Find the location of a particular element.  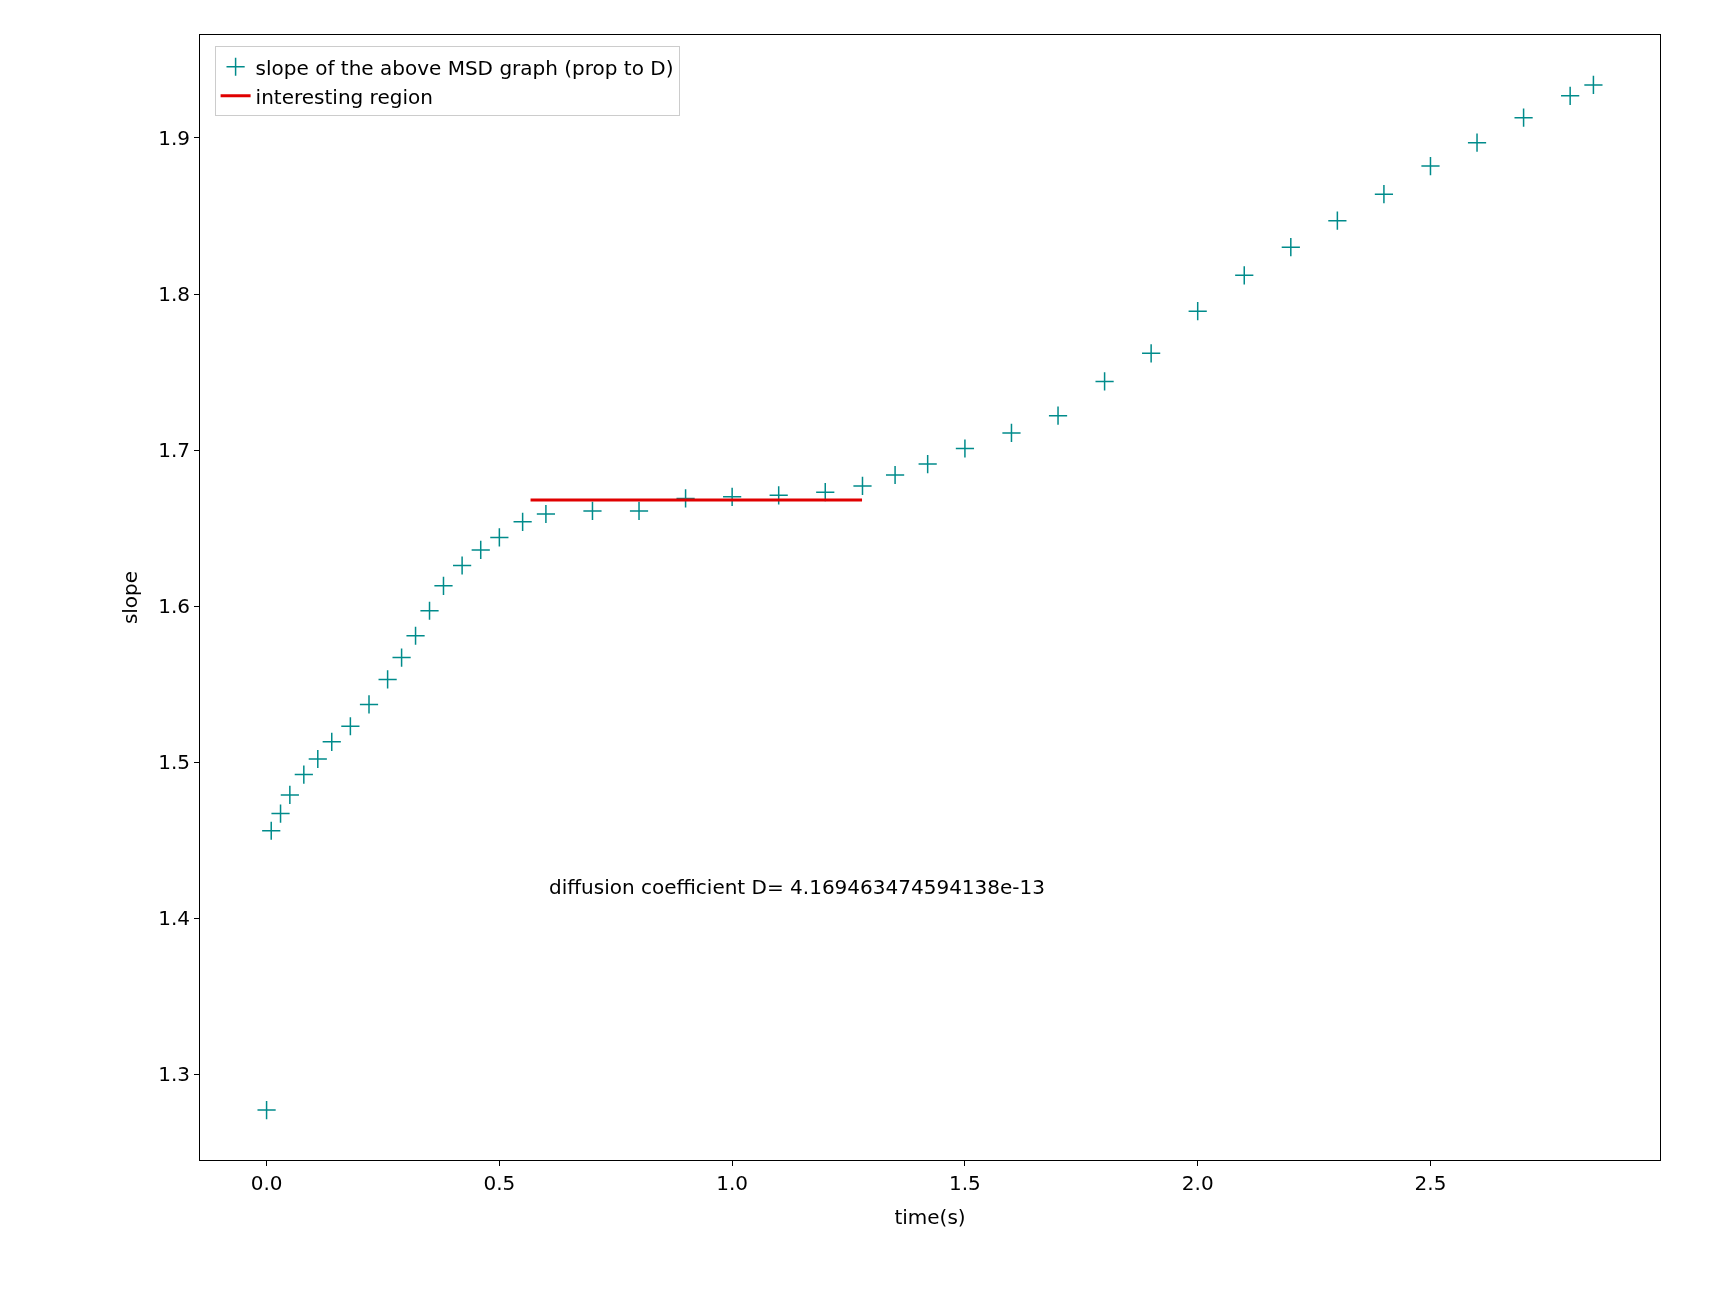

y-tick-label: 1.4 is located at coordinates (174, 918).